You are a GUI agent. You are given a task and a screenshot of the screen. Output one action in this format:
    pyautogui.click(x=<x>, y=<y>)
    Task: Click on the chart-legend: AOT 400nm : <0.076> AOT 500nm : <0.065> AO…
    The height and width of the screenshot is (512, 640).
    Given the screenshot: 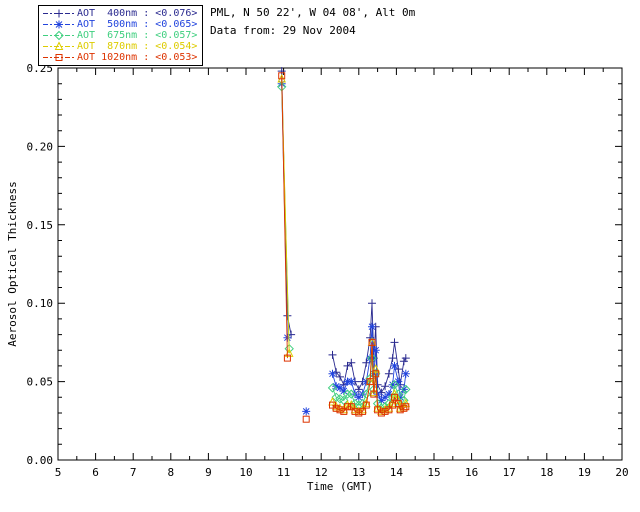 What is the action you would take?
    pyautogui.click(x=121, y=35)
    